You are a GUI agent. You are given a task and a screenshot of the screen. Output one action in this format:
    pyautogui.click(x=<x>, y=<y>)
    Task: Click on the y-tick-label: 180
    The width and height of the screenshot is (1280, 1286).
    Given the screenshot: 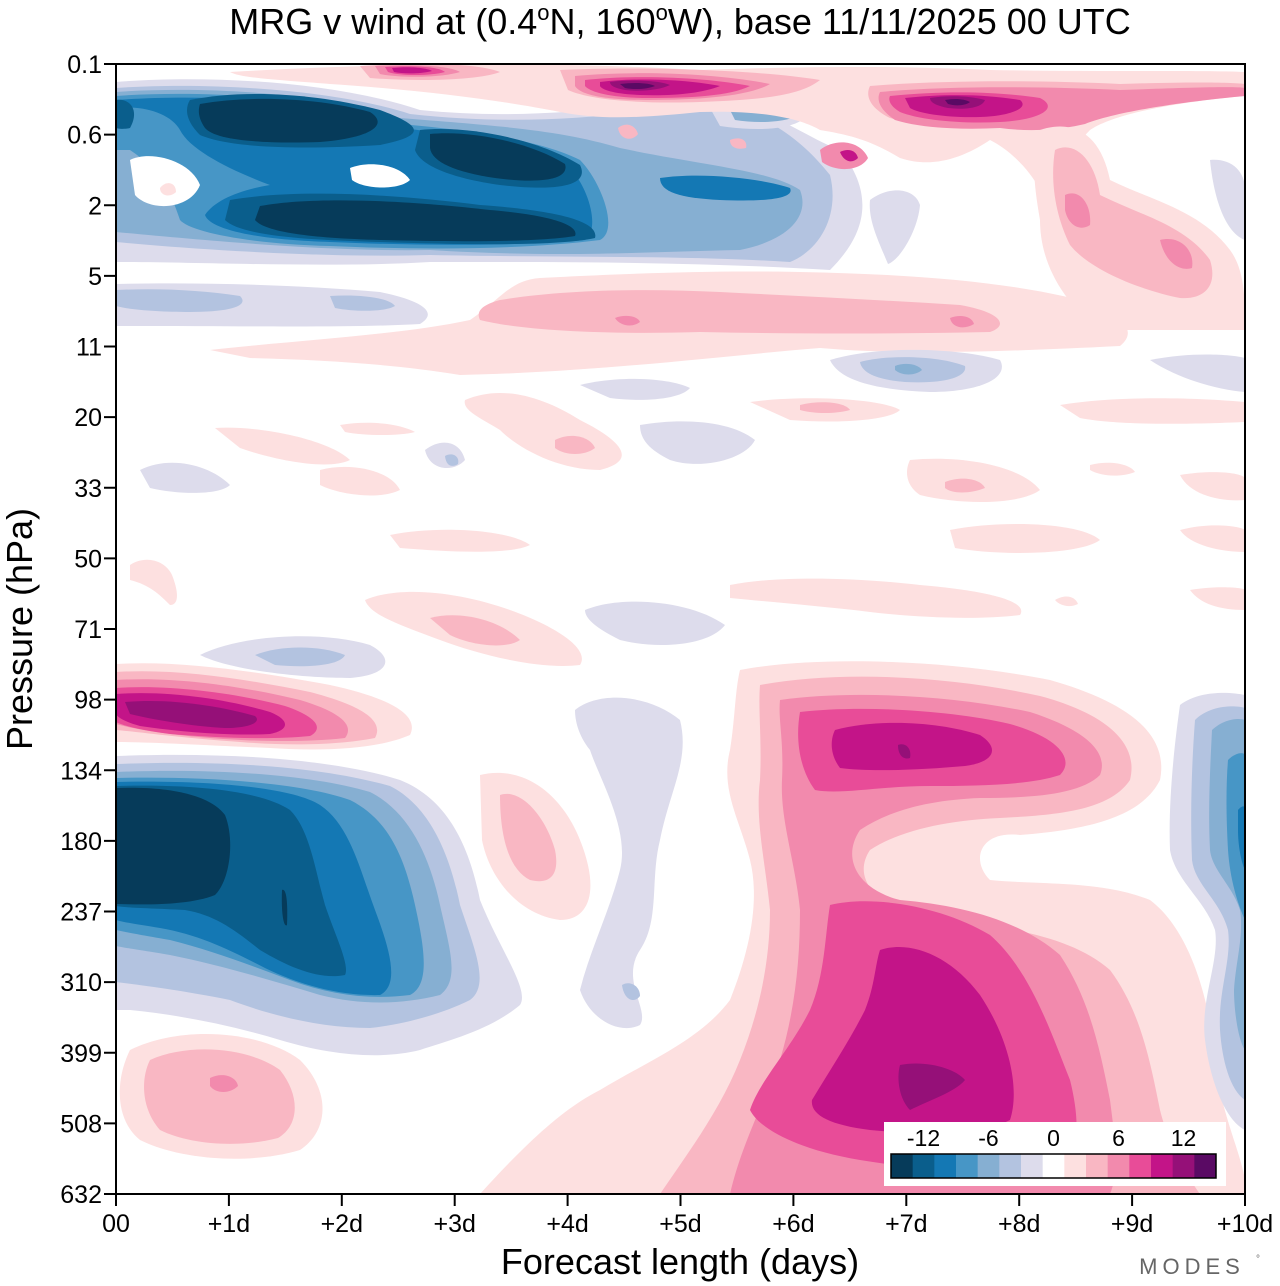 What is the action you would take?
    pyautogui.click(x=81, y=842)
    